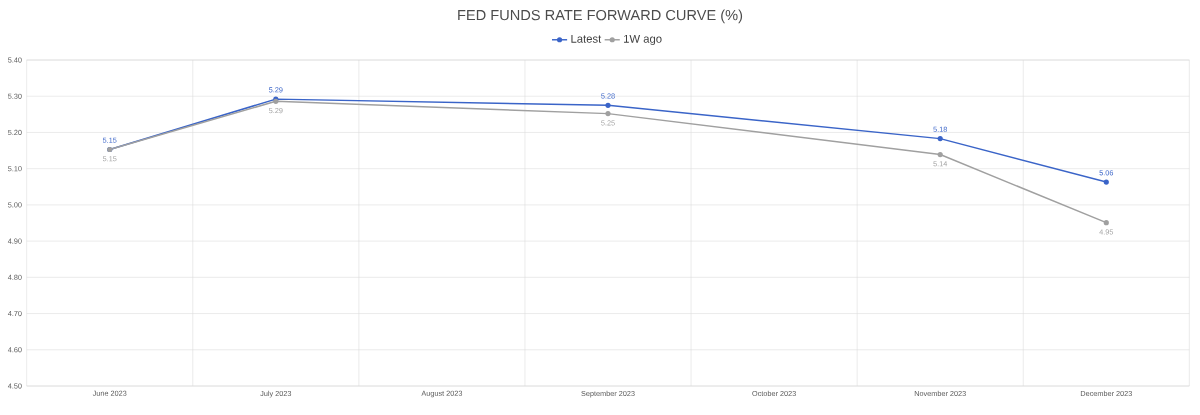  What do you see at coordinates (600, 16) in the screenshot?
I see `chart-title: FED FUNDS RATE FORWARD CURVE (%)` at bounding box center [600, 16].